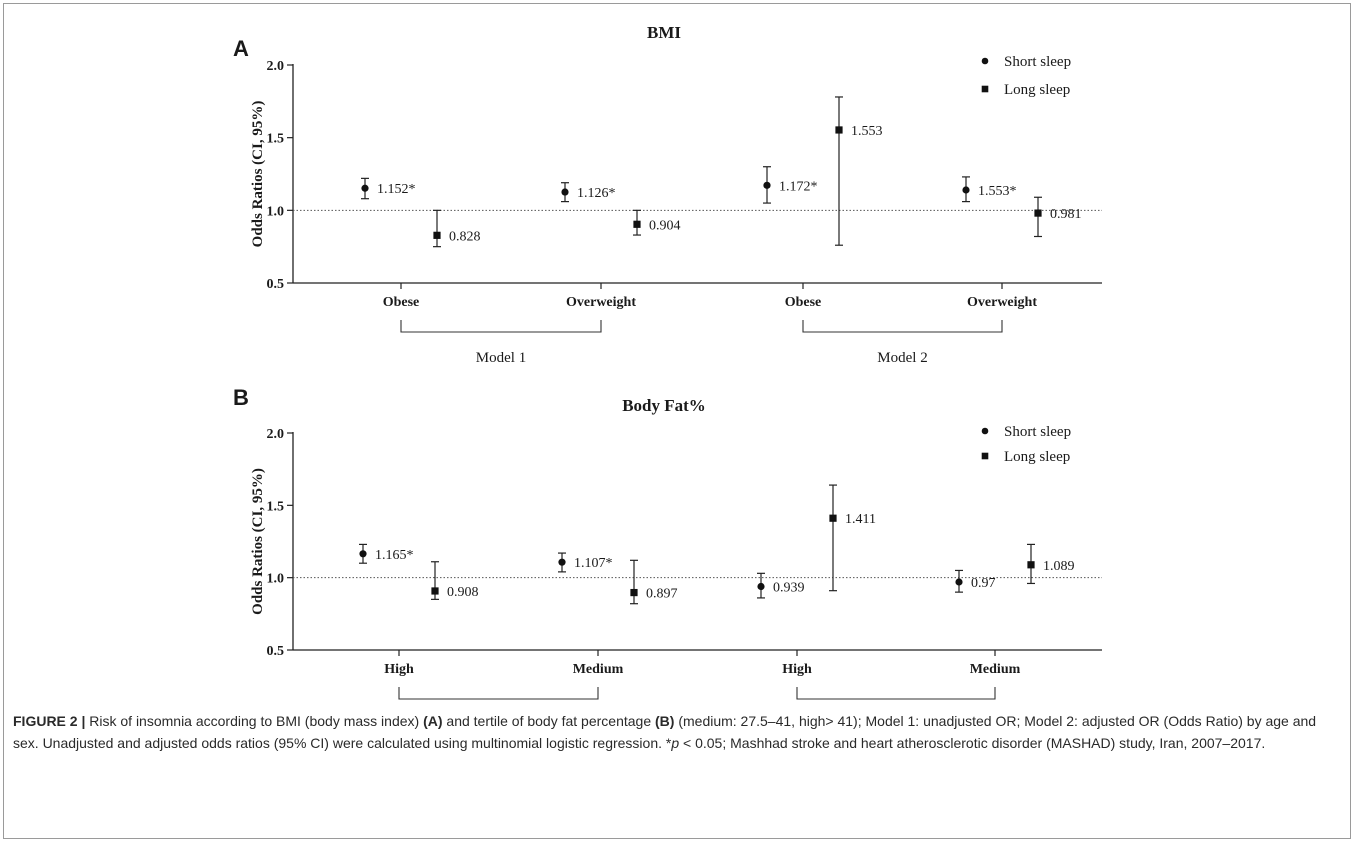  I want to click on long-sleep-data-label: 0.908, so click(463, 592).